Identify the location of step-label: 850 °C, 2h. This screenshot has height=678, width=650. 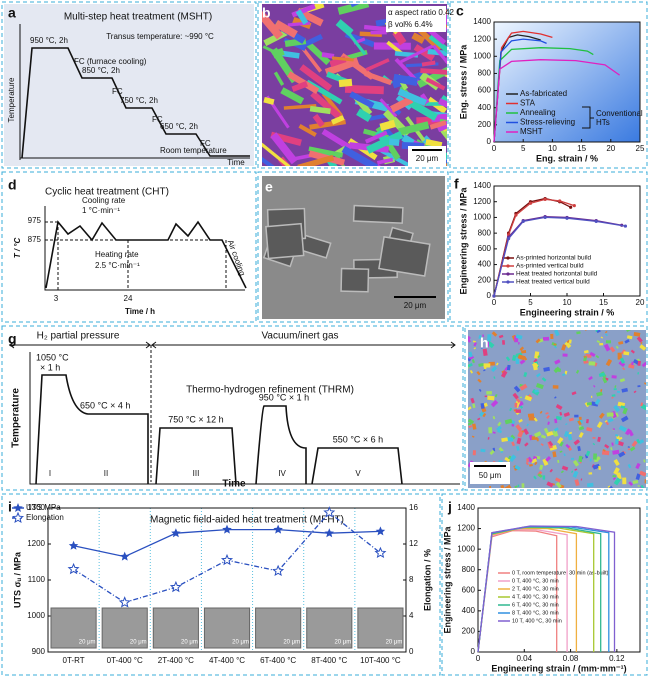
(101, 70).